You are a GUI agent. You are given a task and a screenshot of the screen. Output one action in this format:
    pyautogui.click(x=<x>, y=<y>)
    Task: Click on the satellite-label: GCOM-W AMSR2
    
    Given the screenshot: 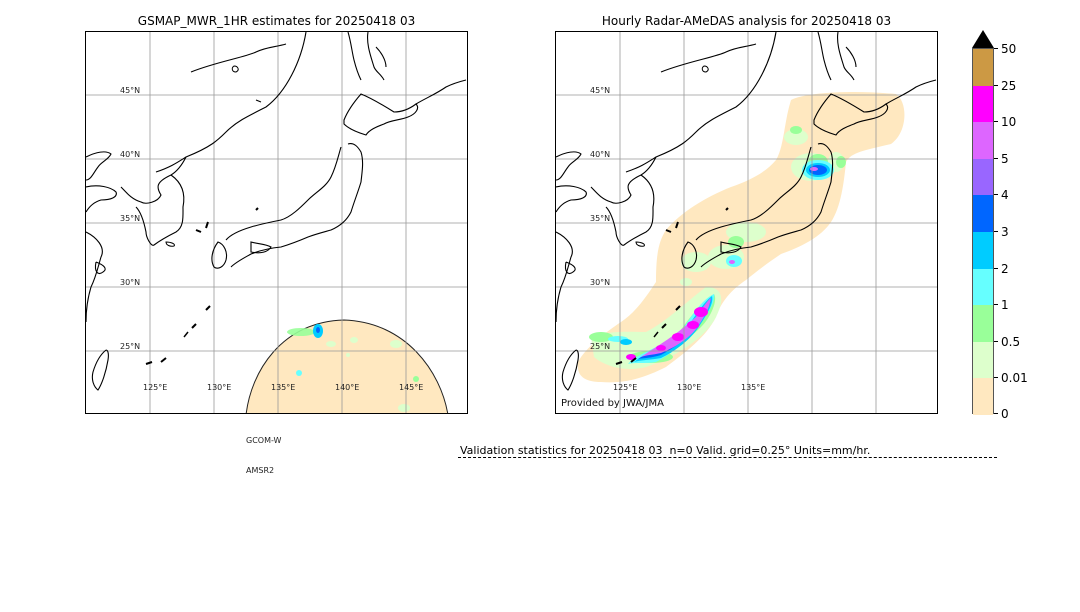 What is the action you would take?
    pyautogui.click(x=263, y=451)
    